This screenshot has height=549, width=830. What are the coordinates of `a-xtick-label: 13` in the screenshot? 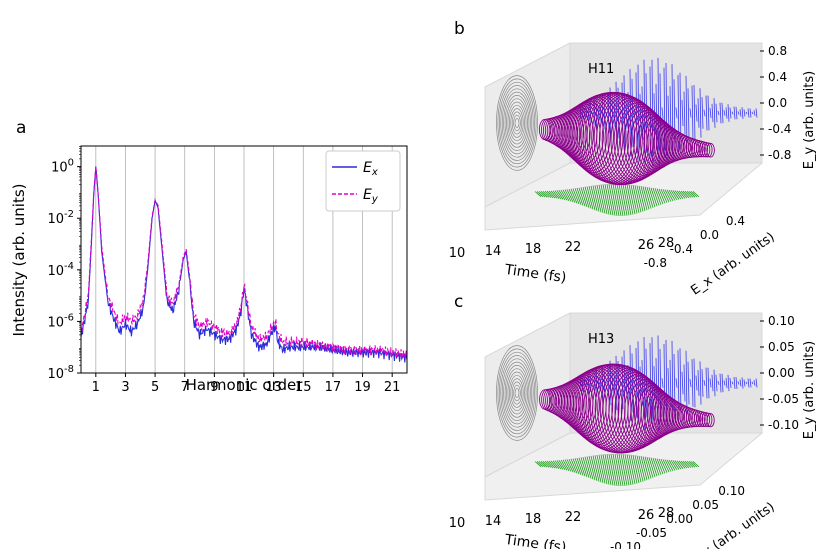 It's located at (273, 387).